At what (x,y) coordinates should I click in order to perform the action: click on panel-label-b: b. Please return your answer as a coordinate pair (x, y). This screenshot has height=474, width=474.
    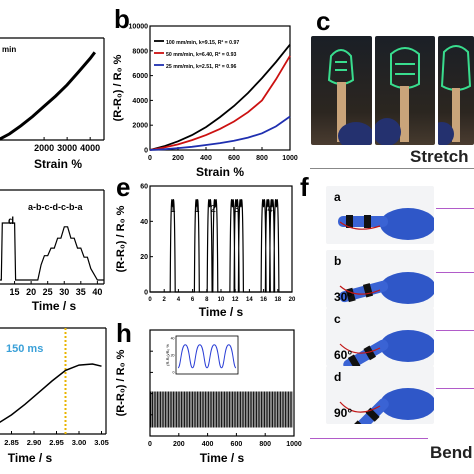
    Looking at the image, I should click on (122, 19).